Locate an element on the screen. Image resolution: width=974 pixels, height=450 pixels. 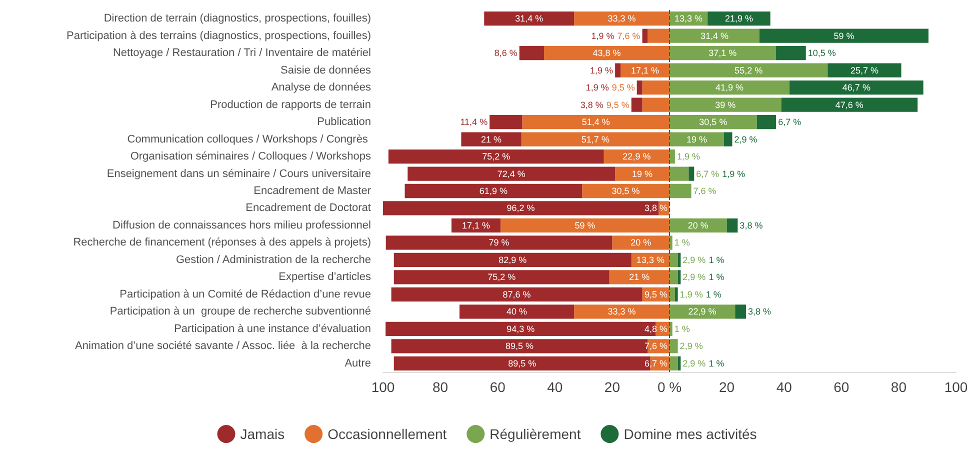
data-label: 59 % is located at coordinates (585, 225).